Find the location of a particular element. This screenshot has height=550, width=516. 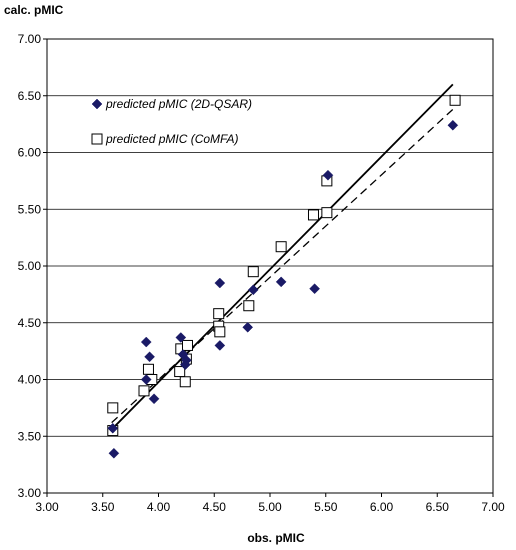

legend-label: predicted pMIC (2D-QSAR) is located at coordinates (178, 104).